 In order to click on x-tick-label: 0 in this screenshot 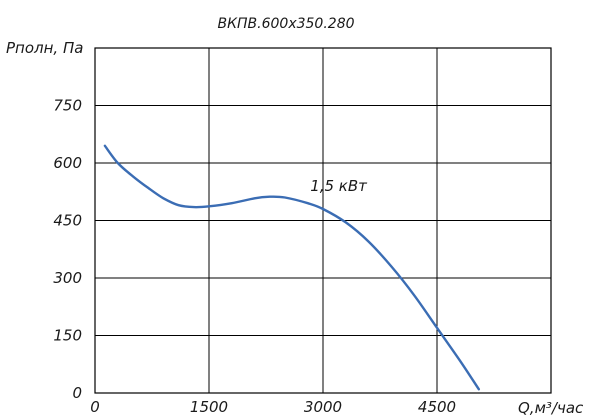, I will do `click(95, 407)`.